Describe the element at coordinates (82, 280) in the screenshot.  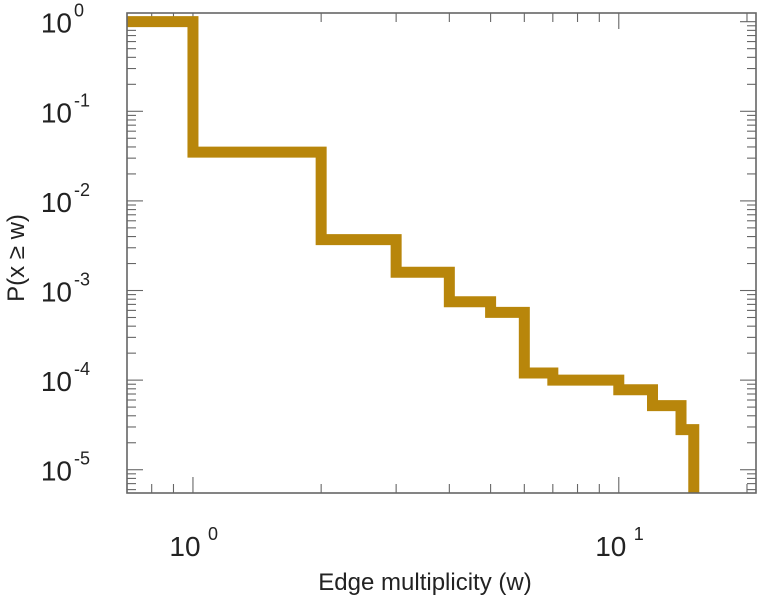
I see `y-tick-label-exponent: -3` at that location.